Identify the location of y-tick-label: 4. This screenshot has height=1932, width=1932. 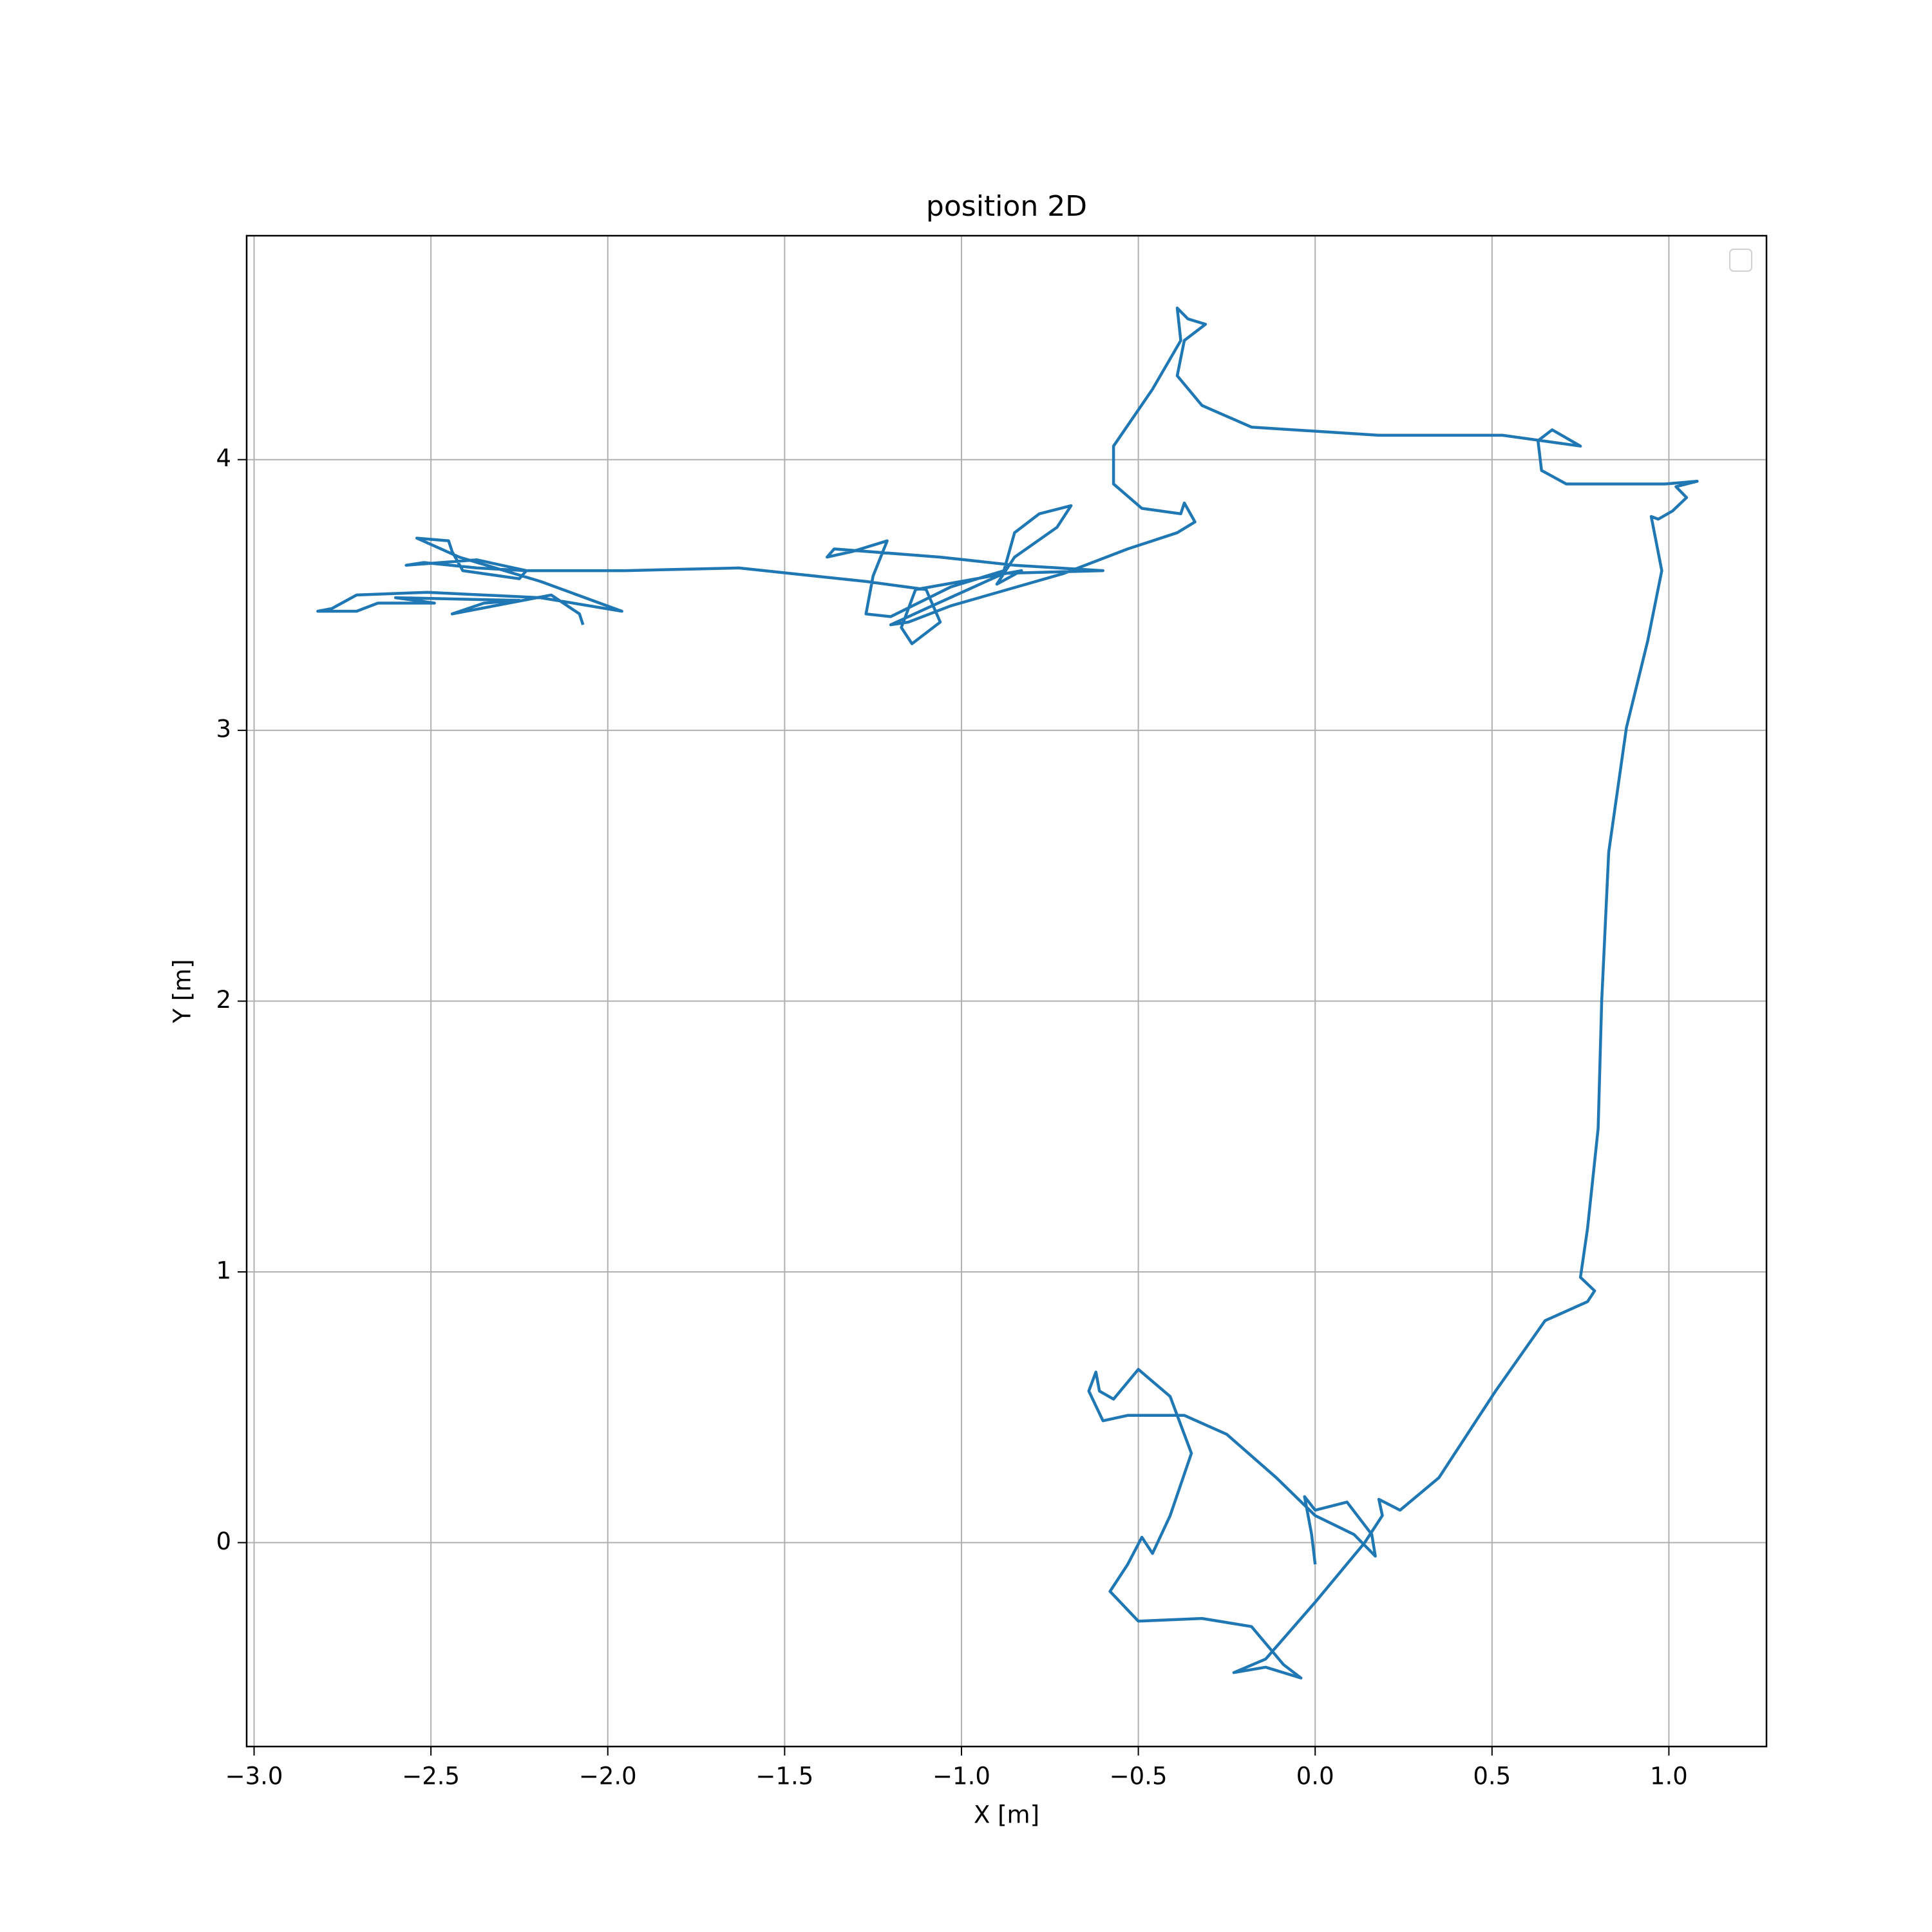
(224, 458).